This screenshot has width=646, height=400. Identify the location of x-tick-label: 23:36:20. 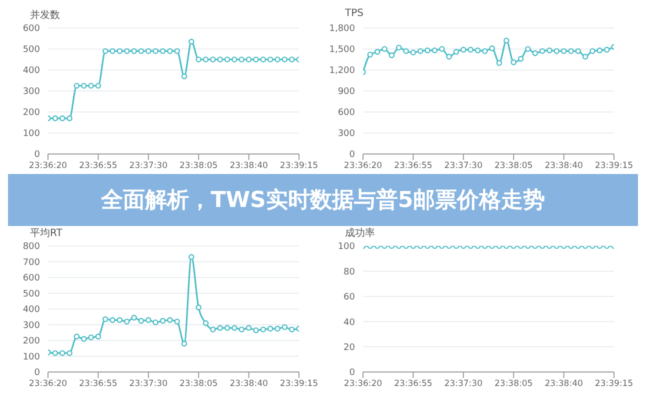
(363, 384).